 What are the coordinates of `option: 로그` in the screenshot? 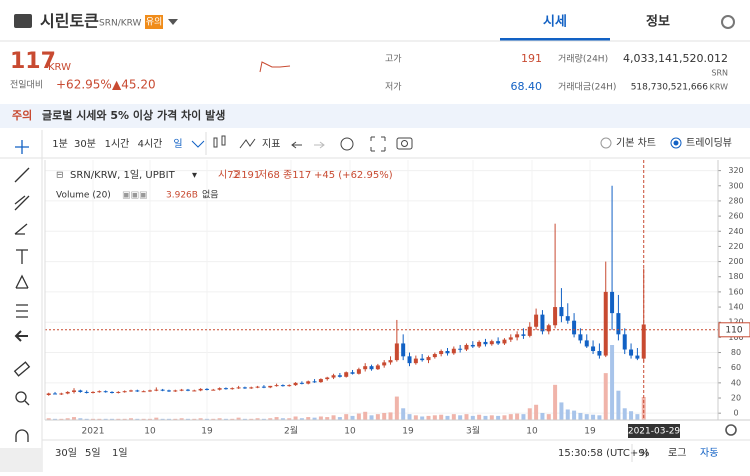 It's located at (677, 453).